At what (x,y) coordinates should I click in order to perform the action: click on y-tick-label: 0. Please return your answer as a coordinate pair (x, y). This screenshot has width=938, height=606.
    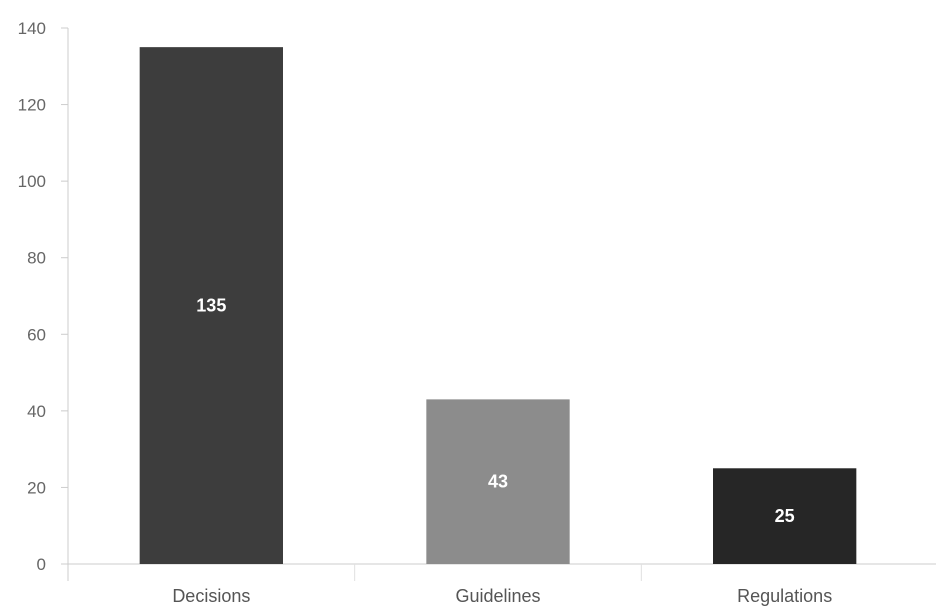
    Looking at the image, I should click on (41, 564).